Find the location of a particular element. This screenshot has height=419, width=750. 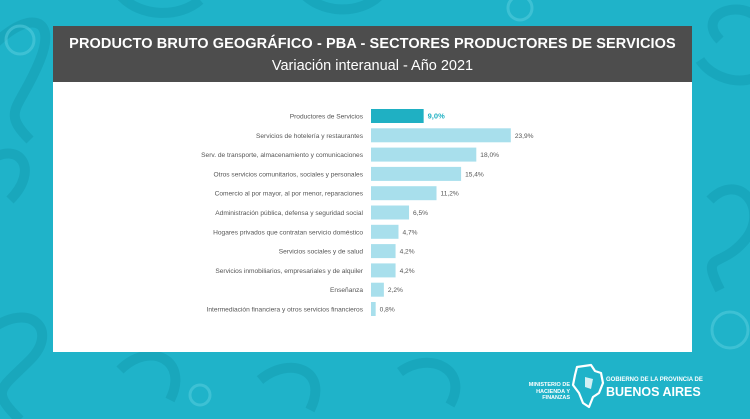

bar-ensenanza is located at coordinates (377, 289).